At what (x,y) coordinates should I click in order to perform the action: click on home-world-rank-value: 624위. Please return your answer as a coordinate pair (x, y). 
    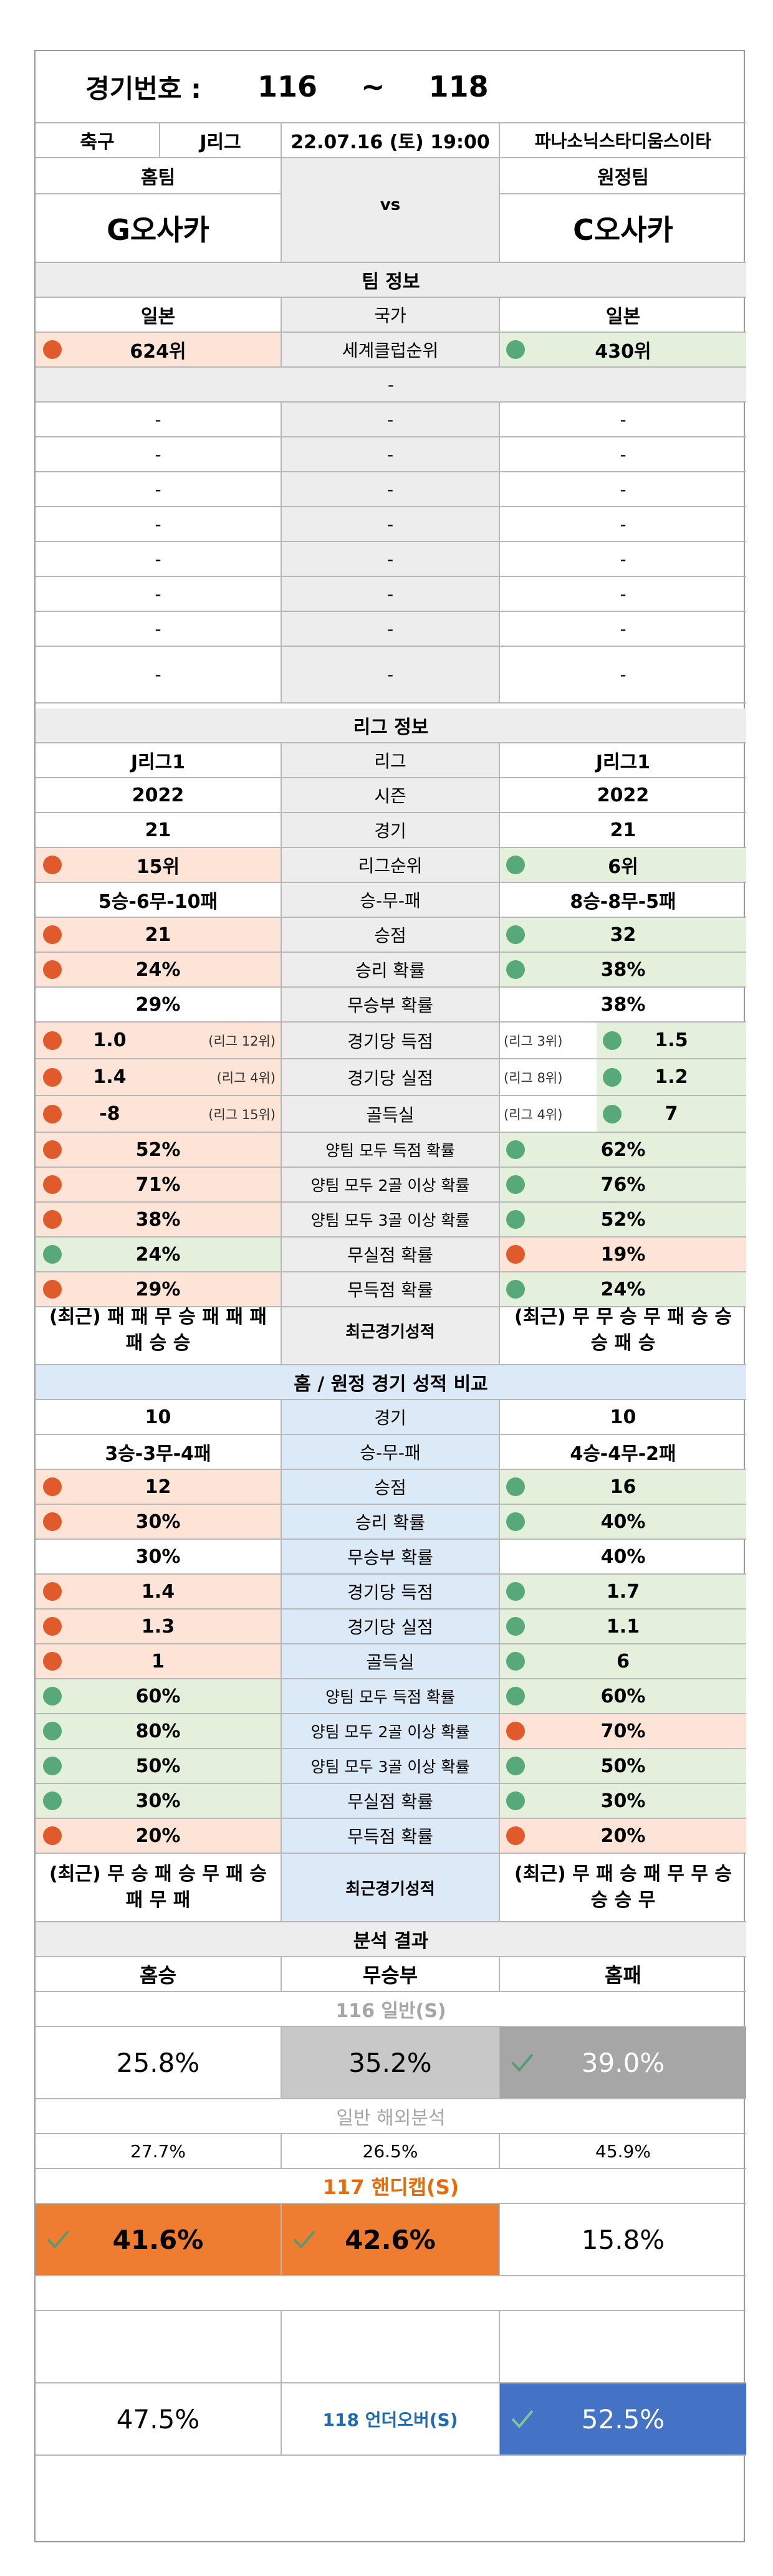
    Looking at the image, I should click on (158, 352).